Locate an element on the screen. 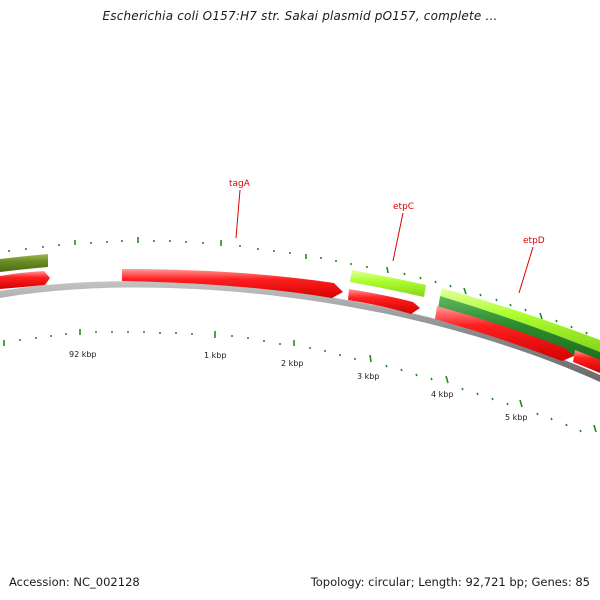 This screenshot has height=600, width=600. gene-label-etpD: etpD is located at coordinates (534, 241).